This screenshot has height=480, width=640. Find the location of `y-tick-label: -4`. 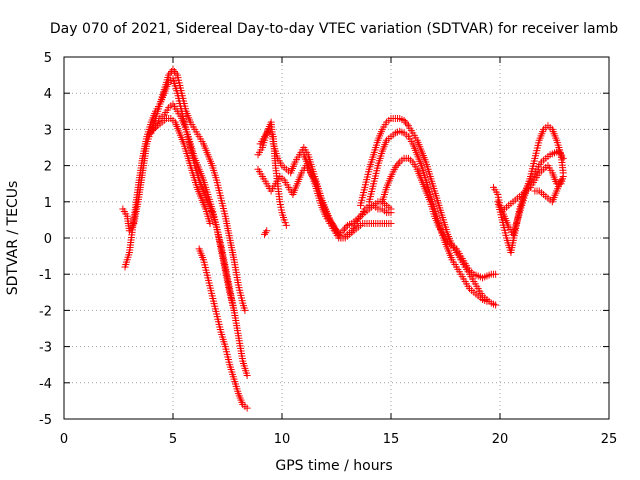

y-tick-label: -4 is located at coordinates (45, 384).